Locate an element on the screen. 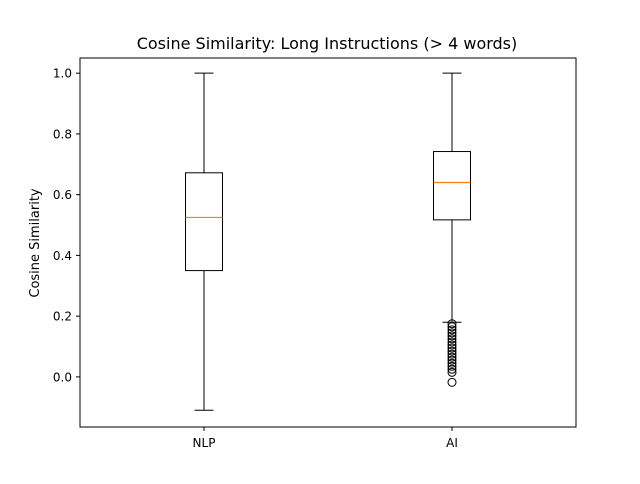  y-tick-label: 0.6 is located at coordinates (62, 195).